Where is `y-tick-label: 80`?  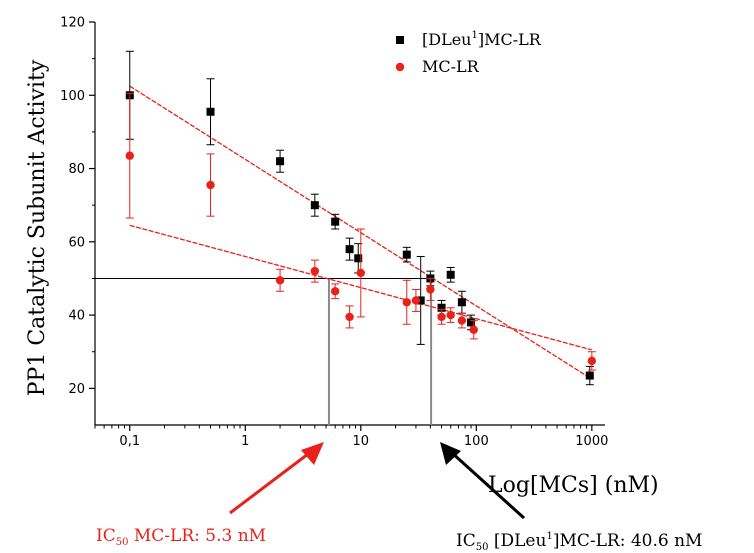 y-tick-label: 80 is located at coordinates (76, 169).